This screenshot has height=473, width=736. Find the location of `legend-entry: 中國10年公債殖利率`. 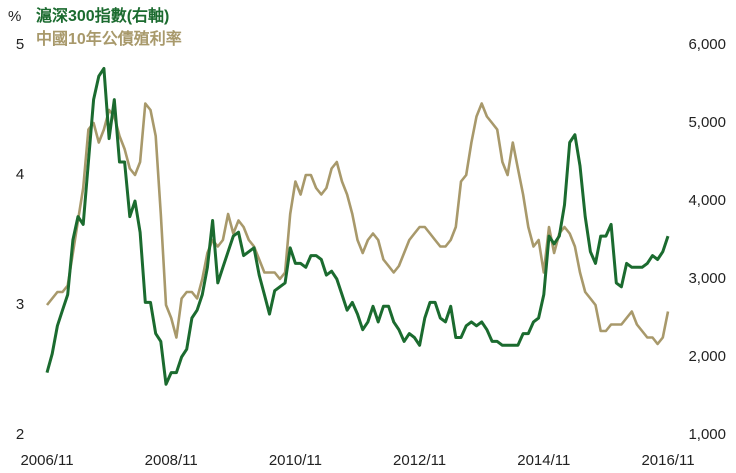

legend-entry: 中國10年公債殖利率 is located at coordinates (109, 38).